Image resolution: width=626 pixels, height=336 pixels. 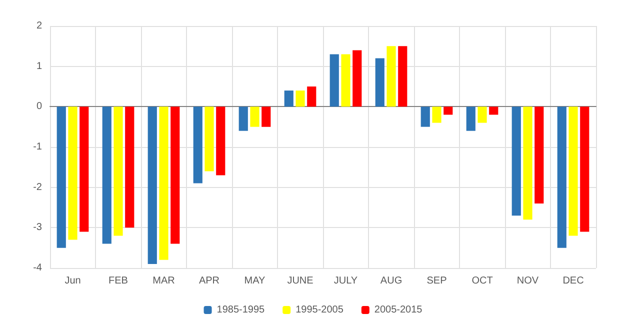 What do you see at coordinates (241, 310) in the screenshot?
I see `legend-label: 1985-1995` at bounding box center [241, 310].